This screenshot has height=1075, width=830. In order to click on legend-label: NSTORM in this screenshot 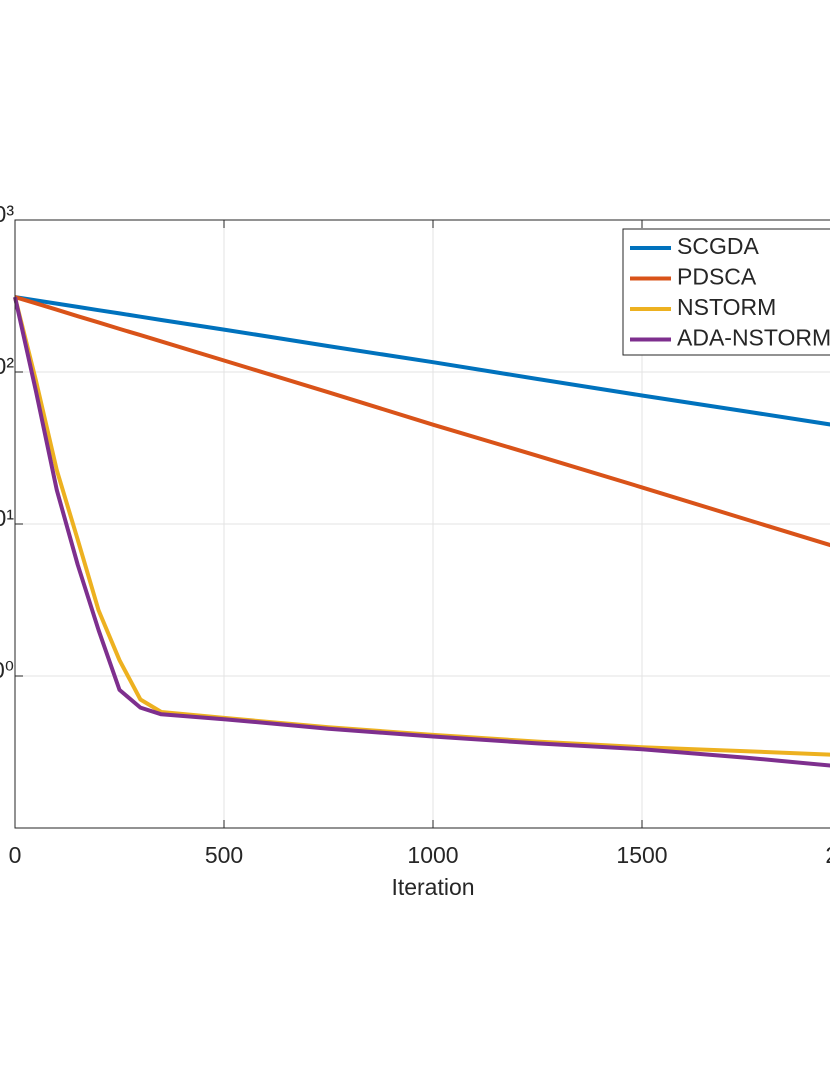, I will do `click(726, 307)`.